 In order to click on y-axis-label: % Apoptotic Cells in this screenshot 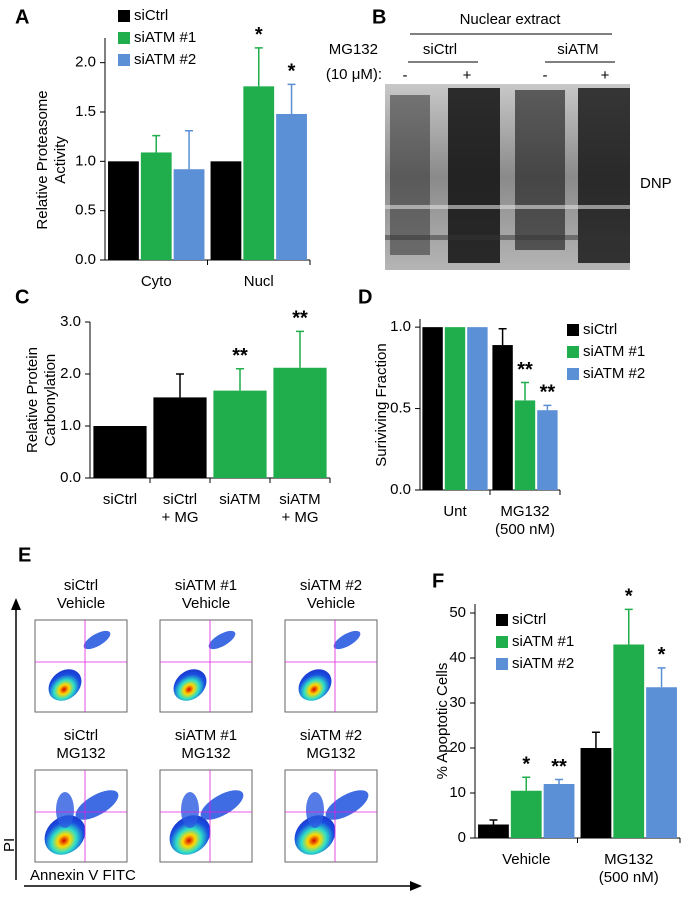, I will do `click(442, 721)`.